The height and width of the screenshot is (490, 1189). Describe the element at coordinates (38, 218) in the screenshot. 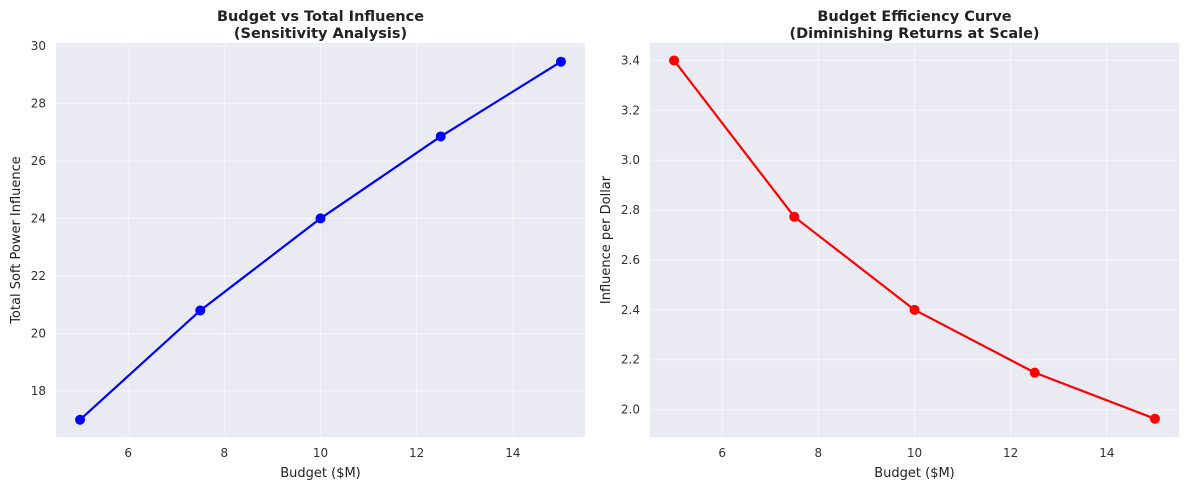

I see `y-tick-label: 24` at that location.